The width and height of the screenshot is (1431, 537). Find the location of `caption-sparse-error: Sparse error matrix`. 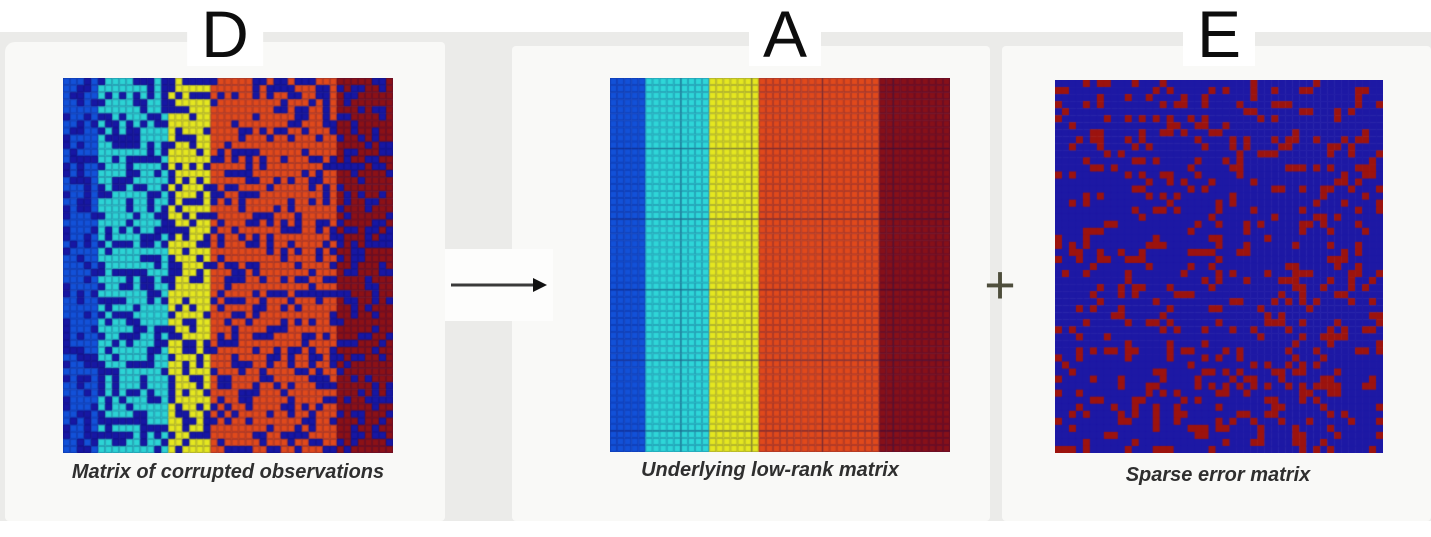

caption-sparse-error: Sparse error matrix is located at coordinates (1218, 475).